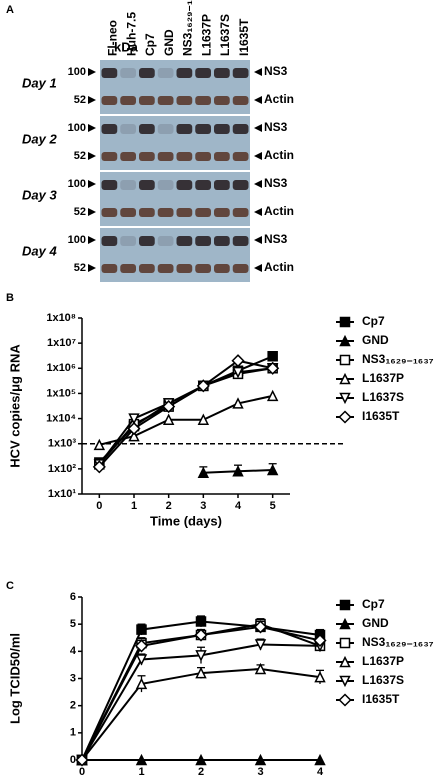  What do you see at coordinates (373, 321) in the screenshot?
I see `legend-label: Cp7` at bounding box center [373, 321].